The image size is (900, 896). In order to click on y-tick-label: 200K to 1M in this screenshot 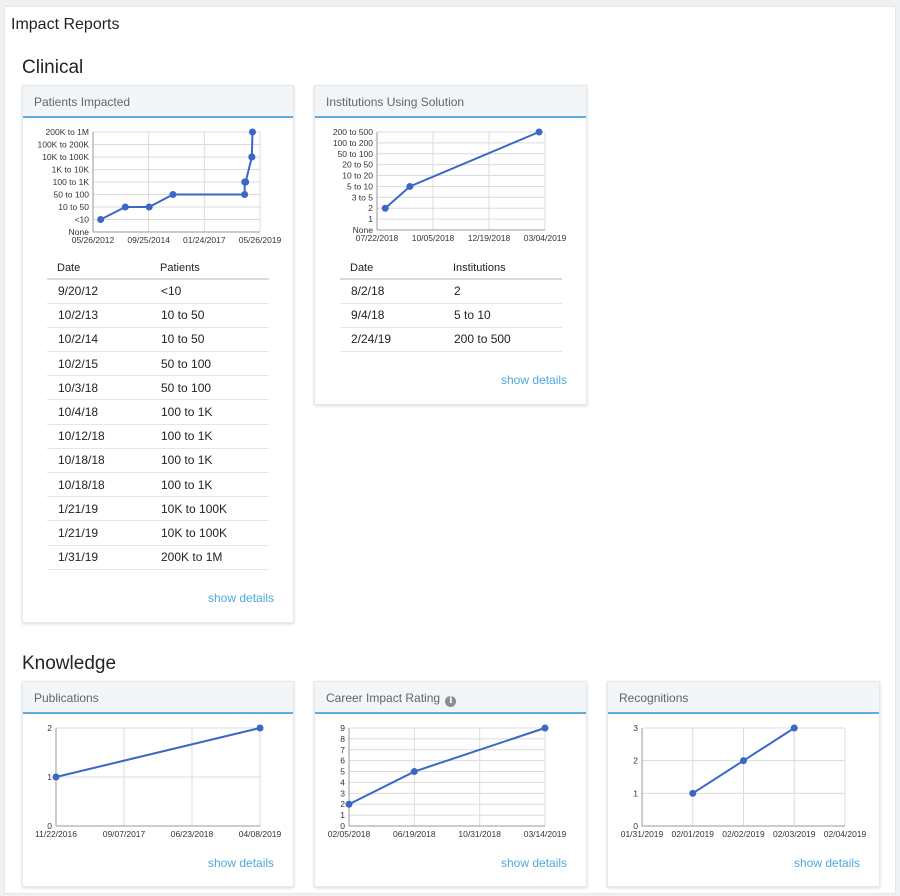, I will do `click(67, 132)`.